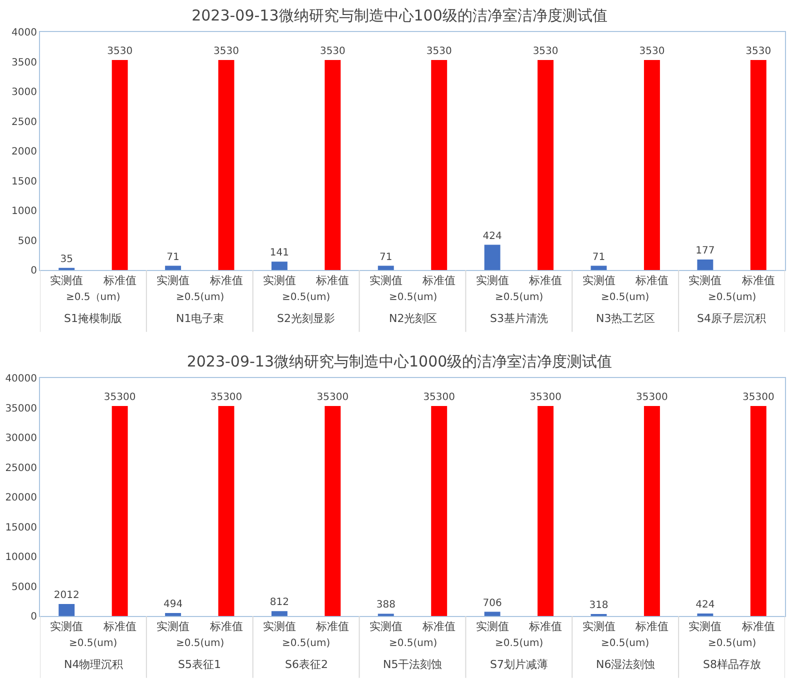  Describe the element at coordinates (24, 92) in the screenshot. I see `y-tick-label: 3000` at that location.